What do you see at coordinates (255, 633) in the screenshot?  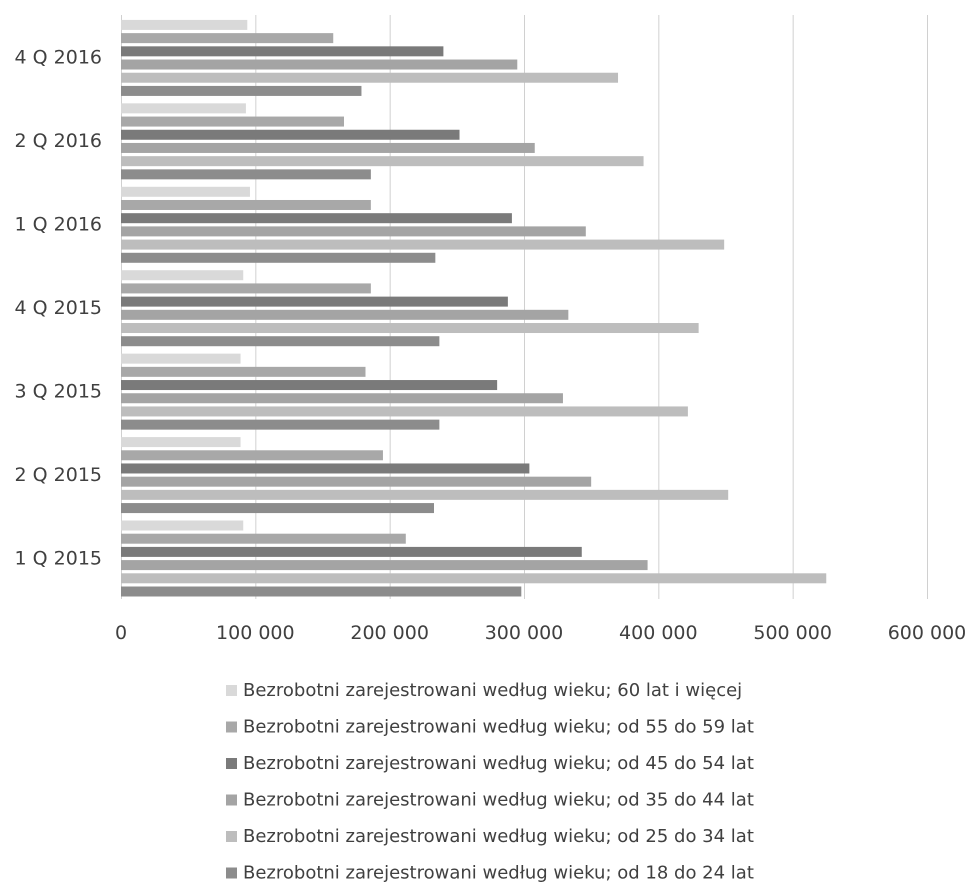 I see `x-tick-label: 100 000` at bounding box center [255, 633].